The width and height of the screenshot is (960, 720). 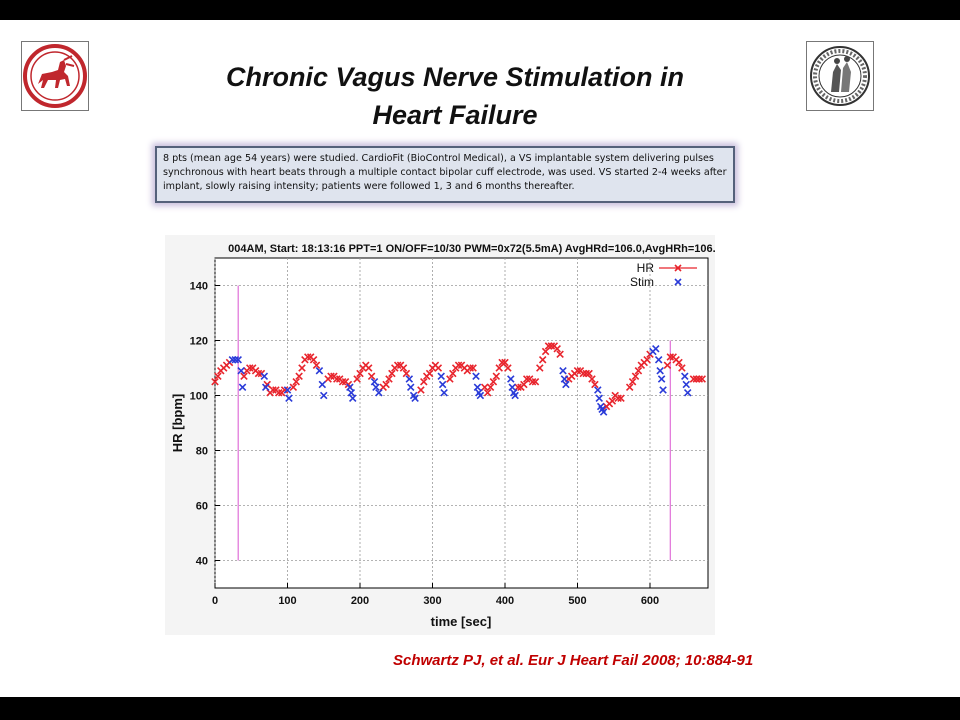 I want to click on legend-marker-stim, so click(x=678, y=282).